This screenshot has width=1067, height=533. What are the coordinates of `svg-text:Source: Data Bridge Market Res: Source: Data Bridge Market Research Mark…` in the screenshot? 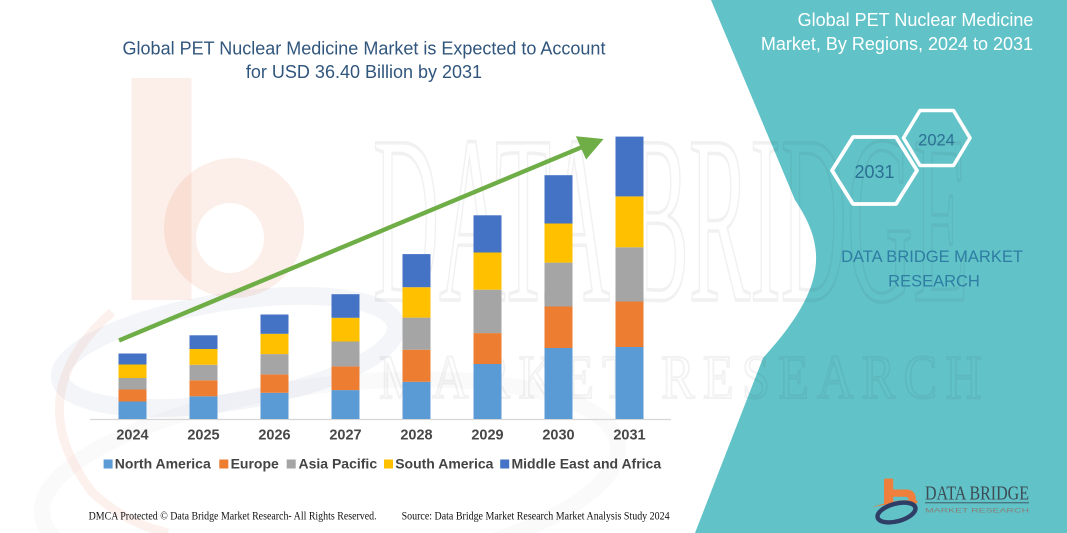 It's located at (536, 517).